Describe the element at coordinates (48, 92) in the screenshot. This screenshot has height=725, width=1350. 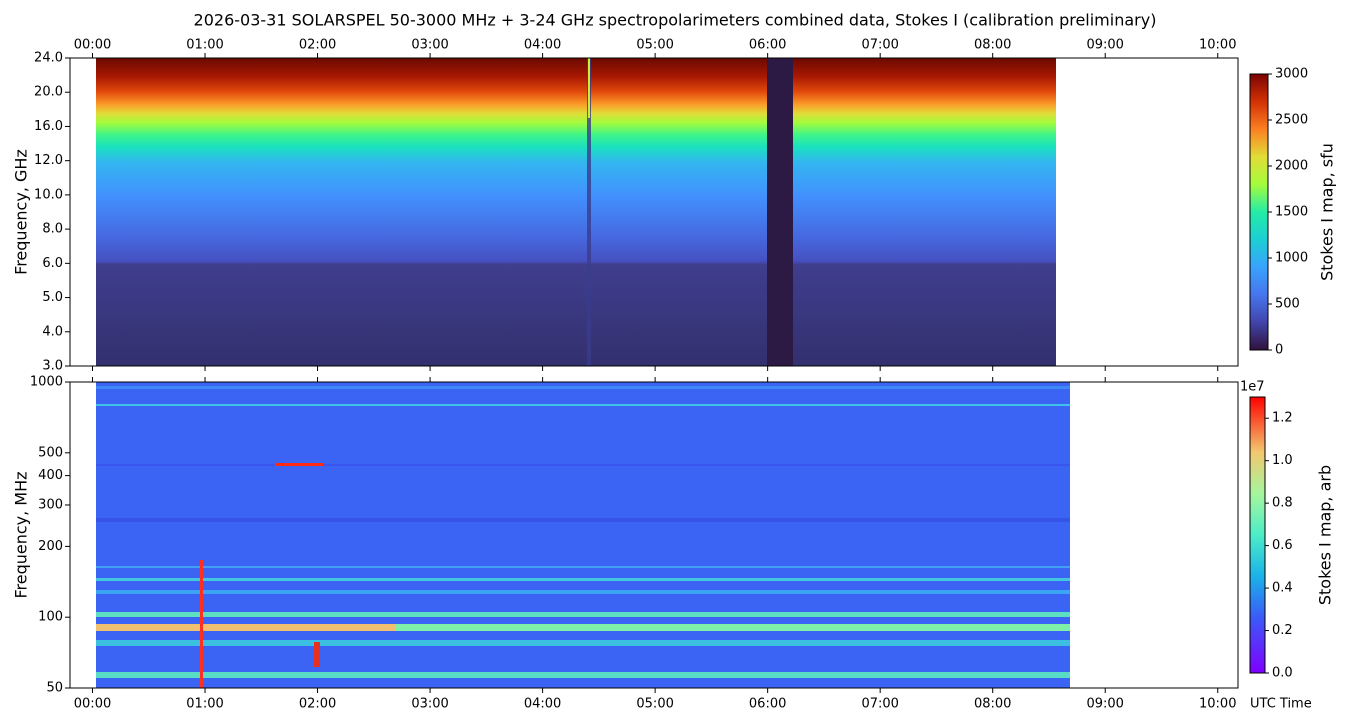
I see `y-tick-label: 20.0` at that location.